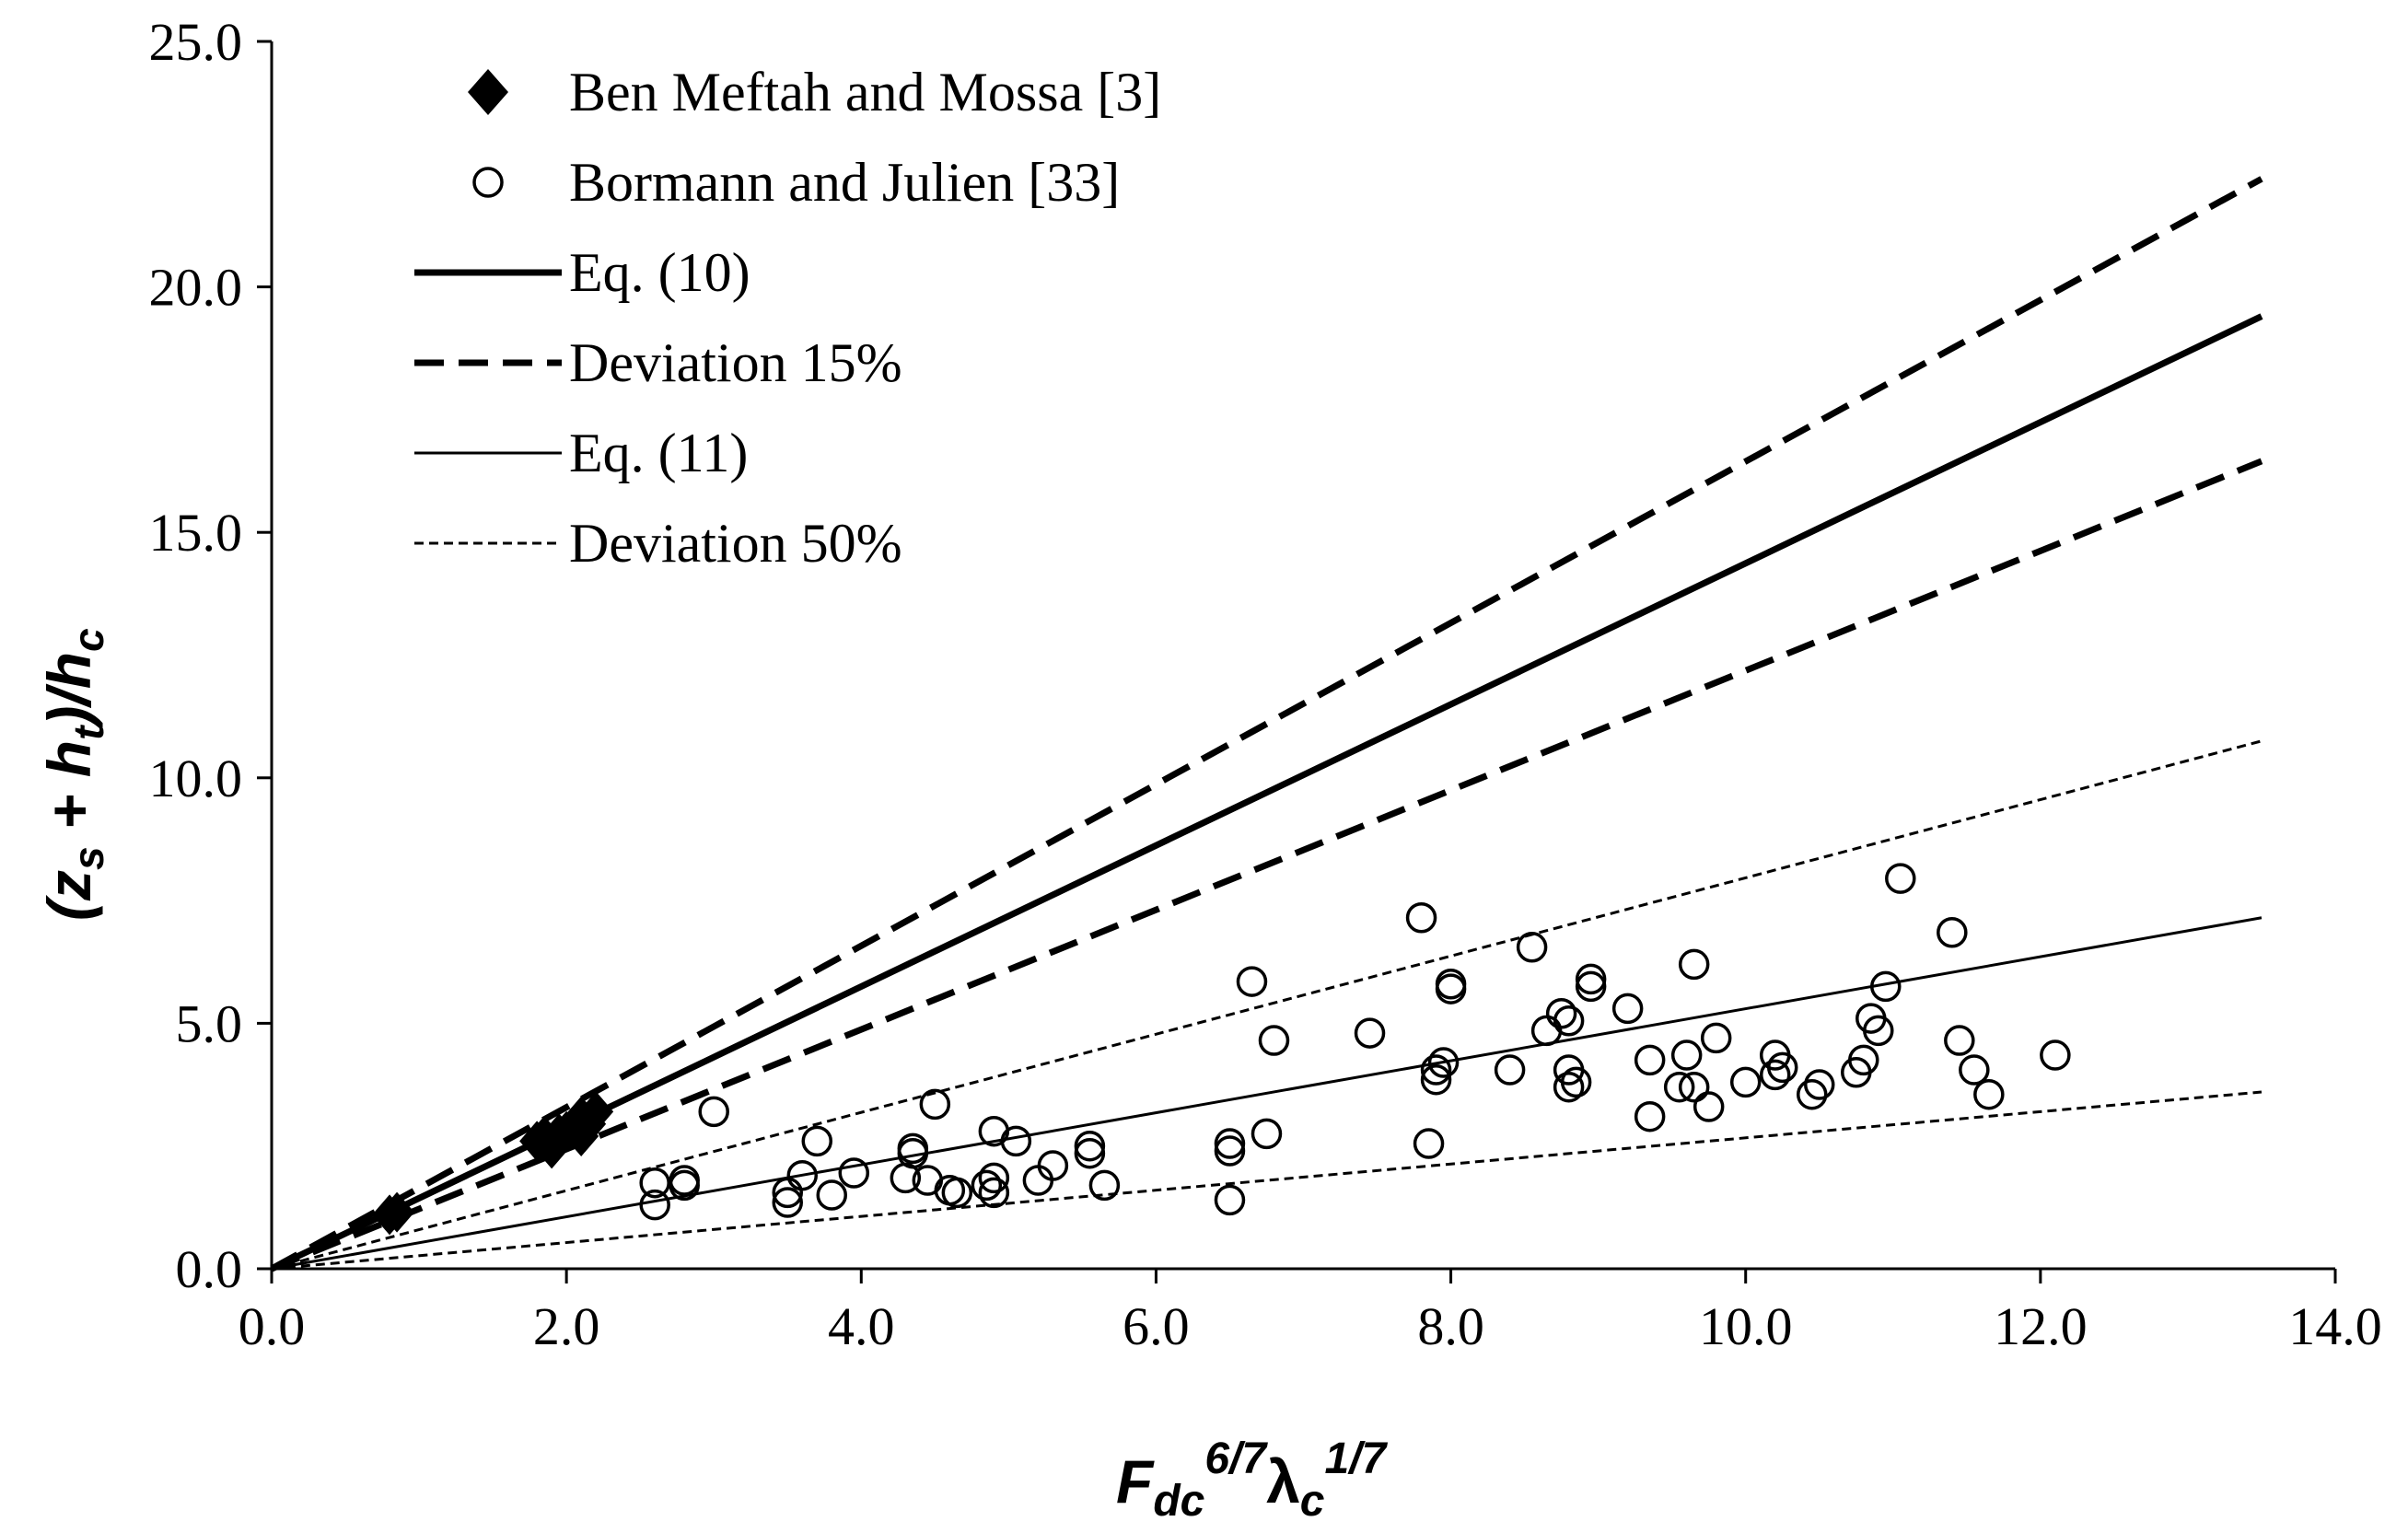 Image resolution: width=2408 pixels, height=1533 pixels. What do you see at coordinates (209, 1269) in the screenshot?
I see `y-tick-label: 0.0` at bounding box center [209, 1269].